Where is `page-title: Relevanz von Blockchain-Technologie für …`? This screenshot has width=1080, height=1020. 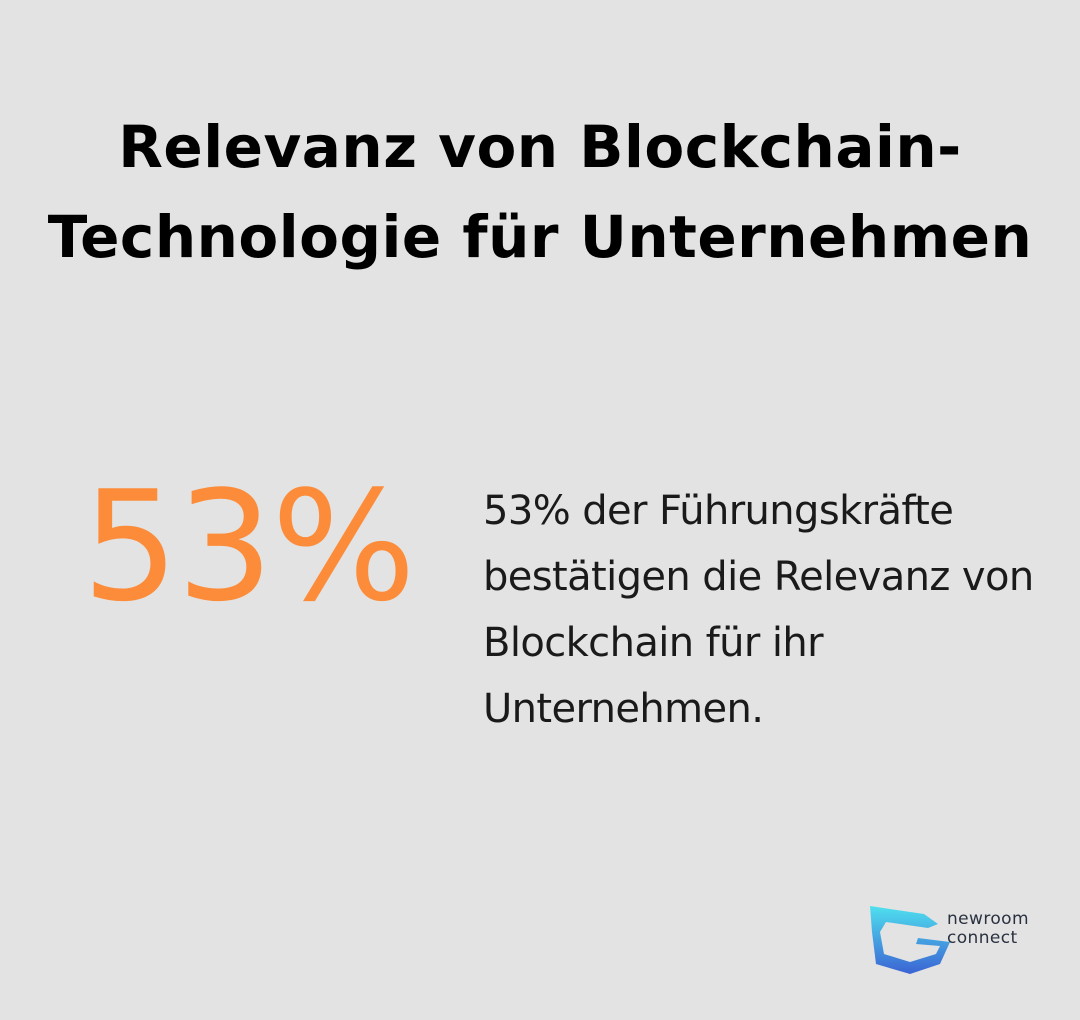
page-title: Relevanz von Blockchain-Technologie für … is located at coordinates (540, 192).